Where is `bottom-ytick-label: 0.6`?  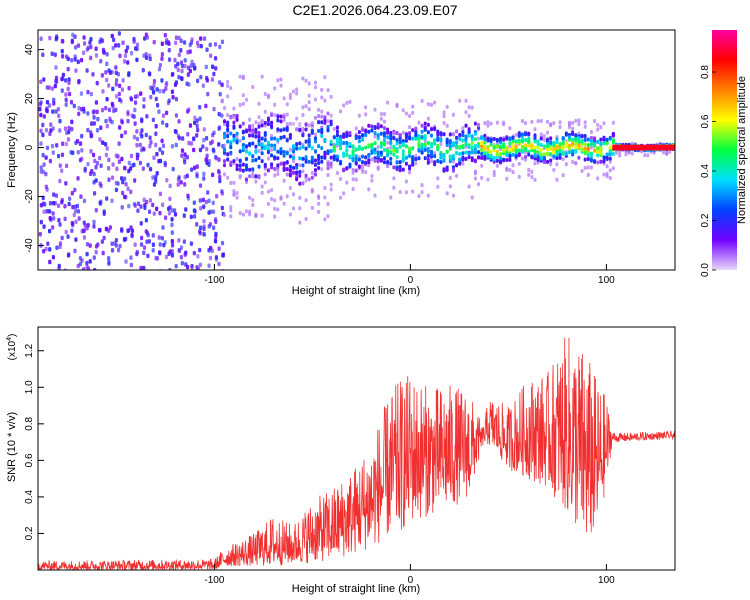
bottom-ytick-label: 0.6 is located at coordinates (29, 460).